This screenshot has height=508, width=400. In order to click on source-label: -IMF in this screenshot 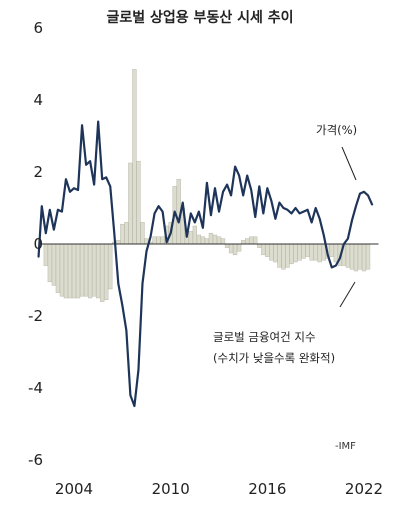, I will do `click(345, 446)`.